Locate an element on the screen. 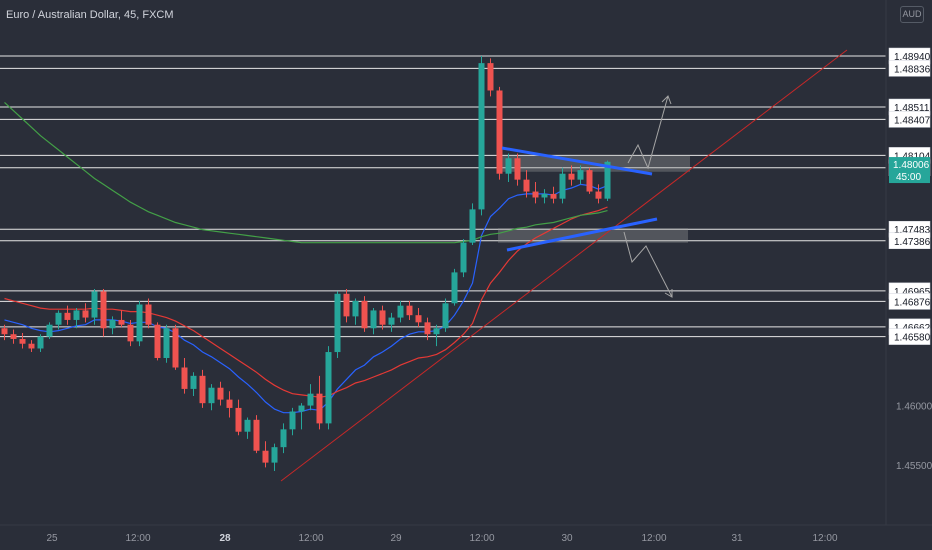  current-price-badge is located at coordinates (909, 170).